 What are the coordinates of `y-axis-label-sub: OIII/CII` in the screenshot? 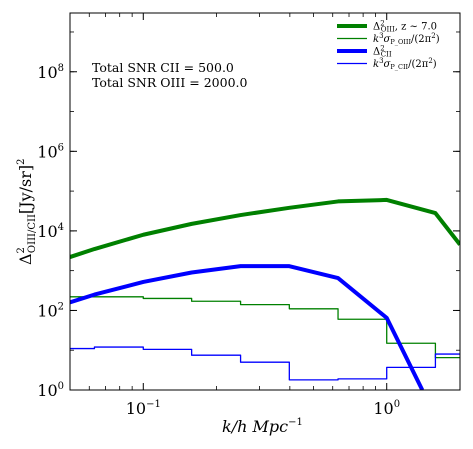 It's located at (32, 233).